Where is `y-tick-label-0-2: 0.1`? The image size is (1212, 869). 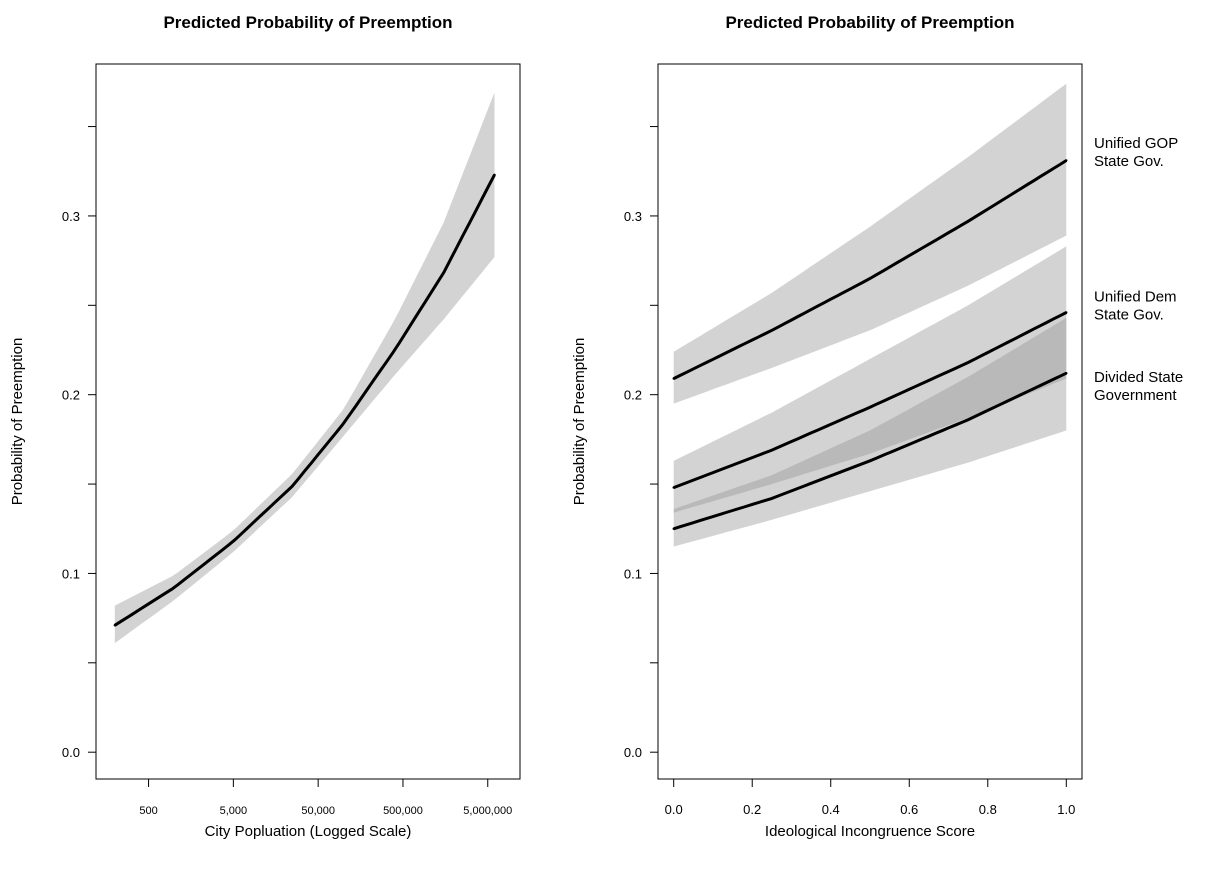 y-tick-label-0-2: 0.1 is located at coordinates (71, 573).